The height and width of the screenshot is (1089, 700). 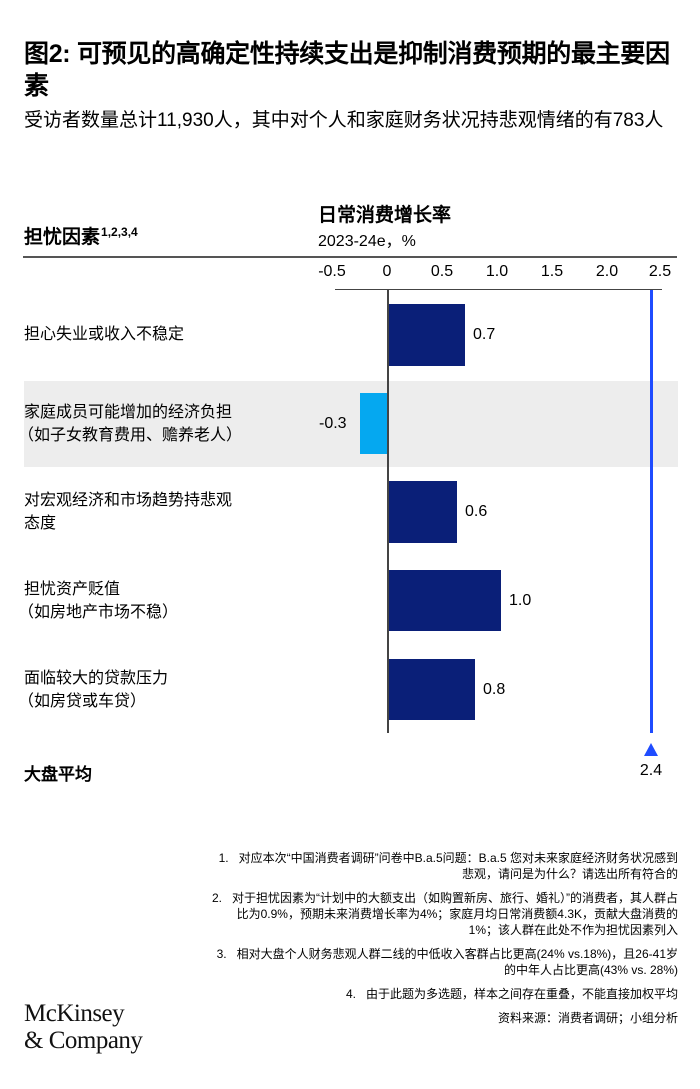 I want to click on row-label: 担心失业或收入不稳定, so click(x=169, y=334).